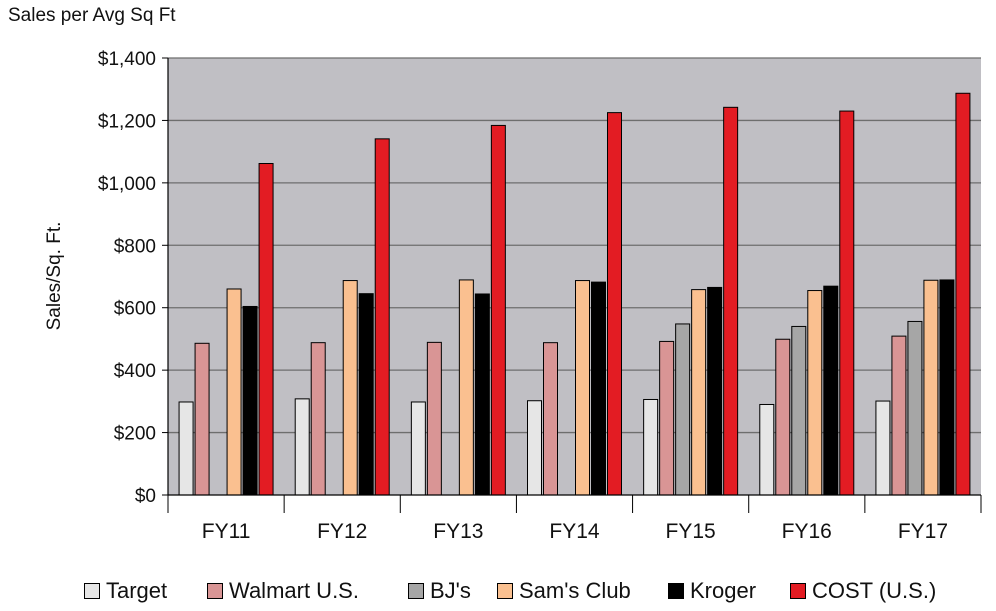  I want to click on y-axis-label: Sales/Sq. Ft., so click(54, 276).